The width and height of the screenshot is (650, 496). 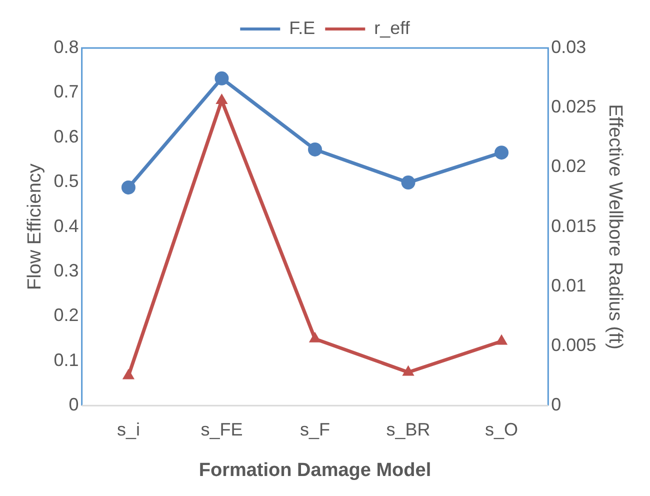 I want to click on x-axis-title: Formation Damage Model, so click(x=315, y=470).